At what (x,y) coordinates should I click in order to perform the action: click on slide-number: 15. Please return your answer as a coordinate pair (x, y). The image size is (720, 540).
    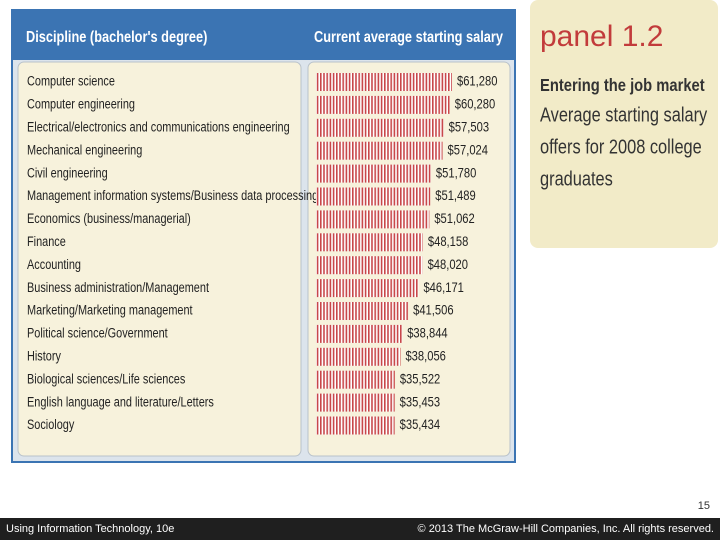
    Looking at the image, I should click on (704, 506).